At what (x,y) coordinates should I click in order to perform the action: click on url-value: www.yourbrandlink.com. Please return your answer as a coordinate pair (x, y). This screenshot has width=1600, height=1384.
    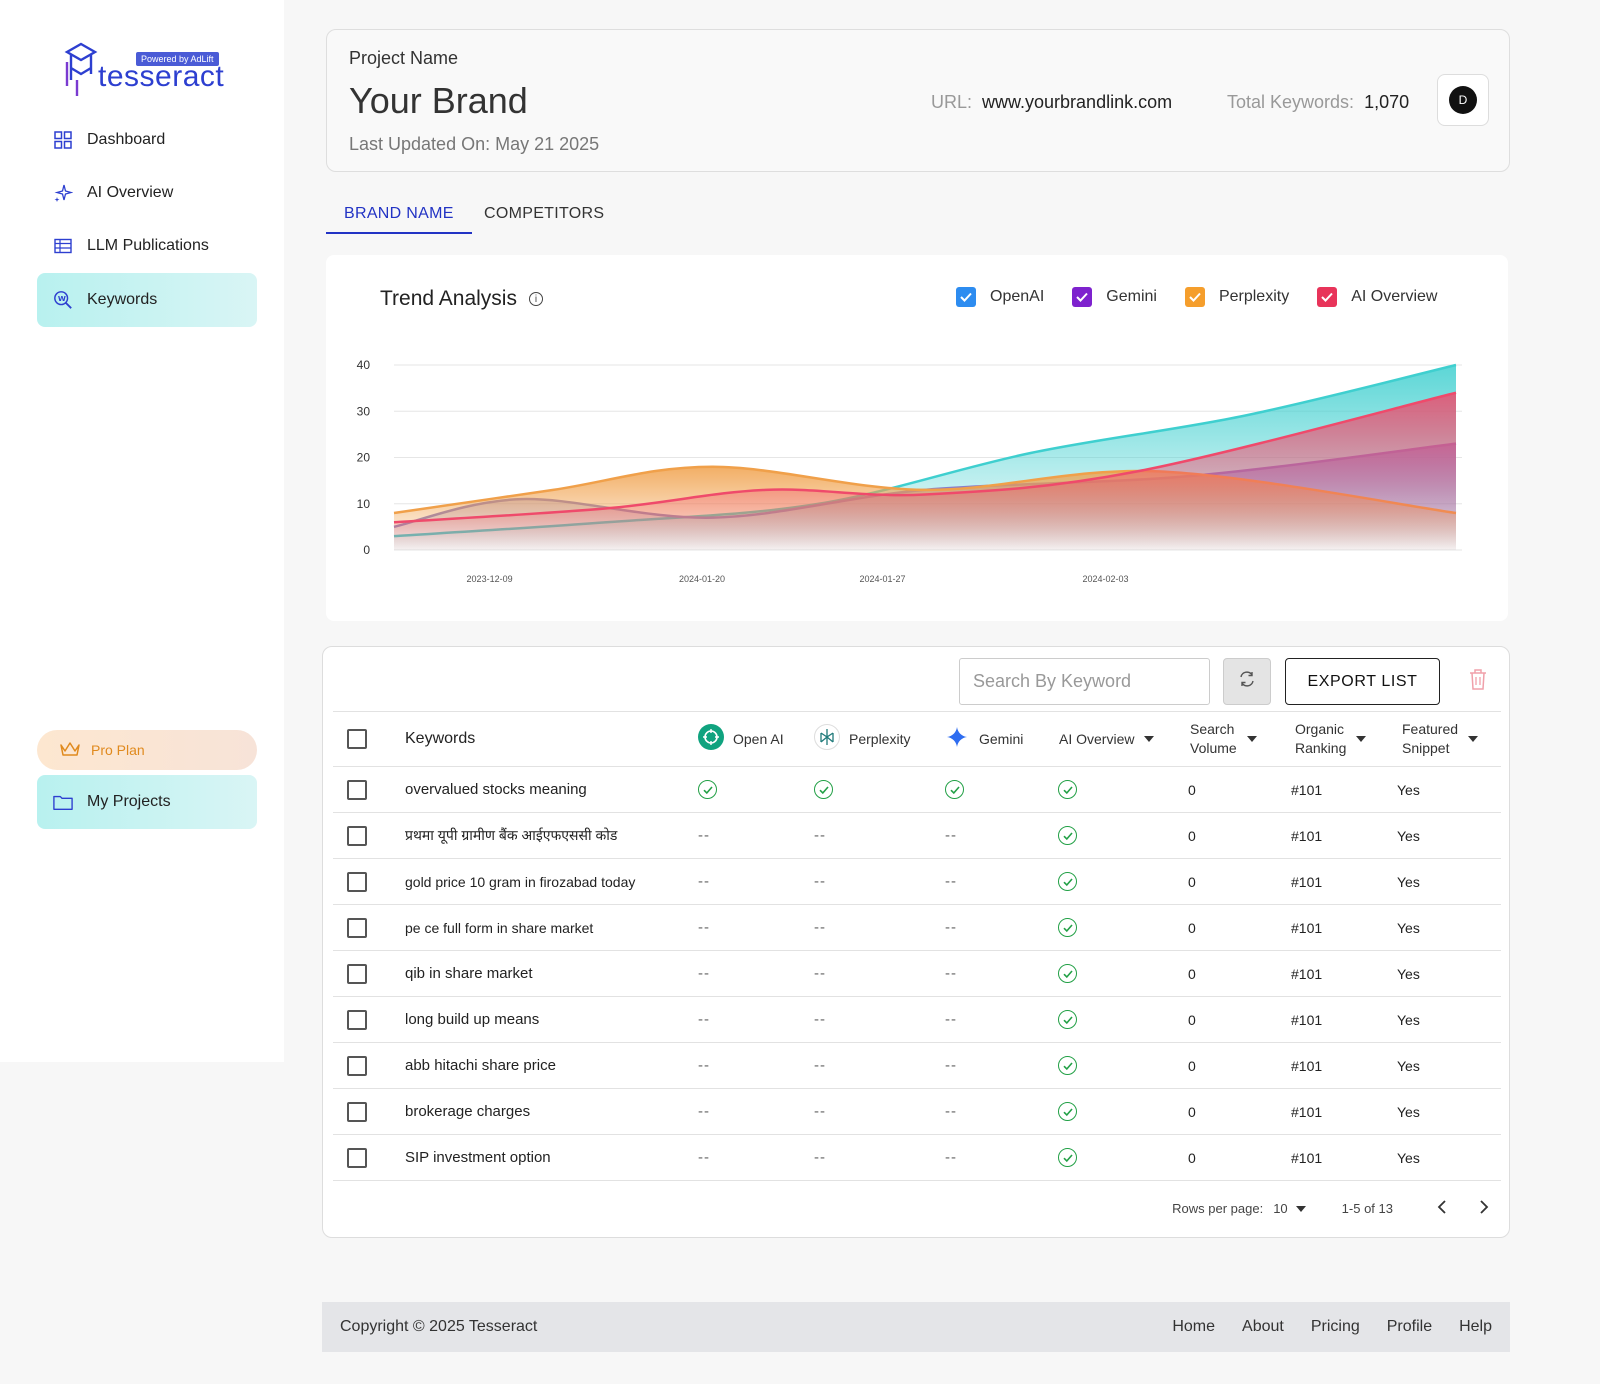
    Looking at the image, I should click on (1077, 102).